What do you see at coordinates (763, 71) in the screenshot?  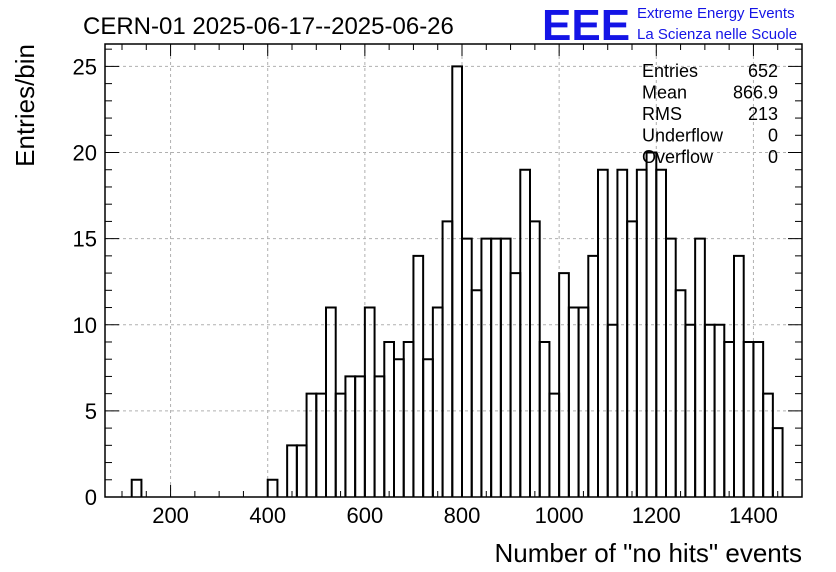 I see `stats-value: 652` at bounding box center [763, 71].